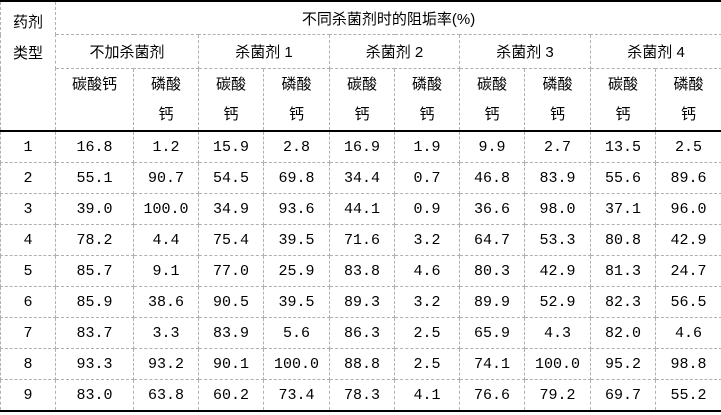  What do you see at coordinates (492, 146) in the screenshot?
I see `data-cell: 9.9` at bounding box center [492, 146].